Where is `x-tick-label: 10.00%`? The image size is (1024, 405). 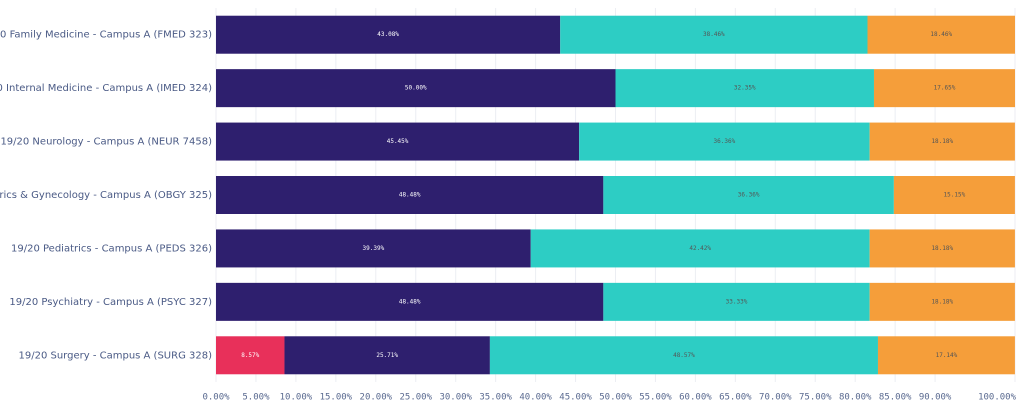 x-tick-label: 10.00% is located at coordinates (296, 398).